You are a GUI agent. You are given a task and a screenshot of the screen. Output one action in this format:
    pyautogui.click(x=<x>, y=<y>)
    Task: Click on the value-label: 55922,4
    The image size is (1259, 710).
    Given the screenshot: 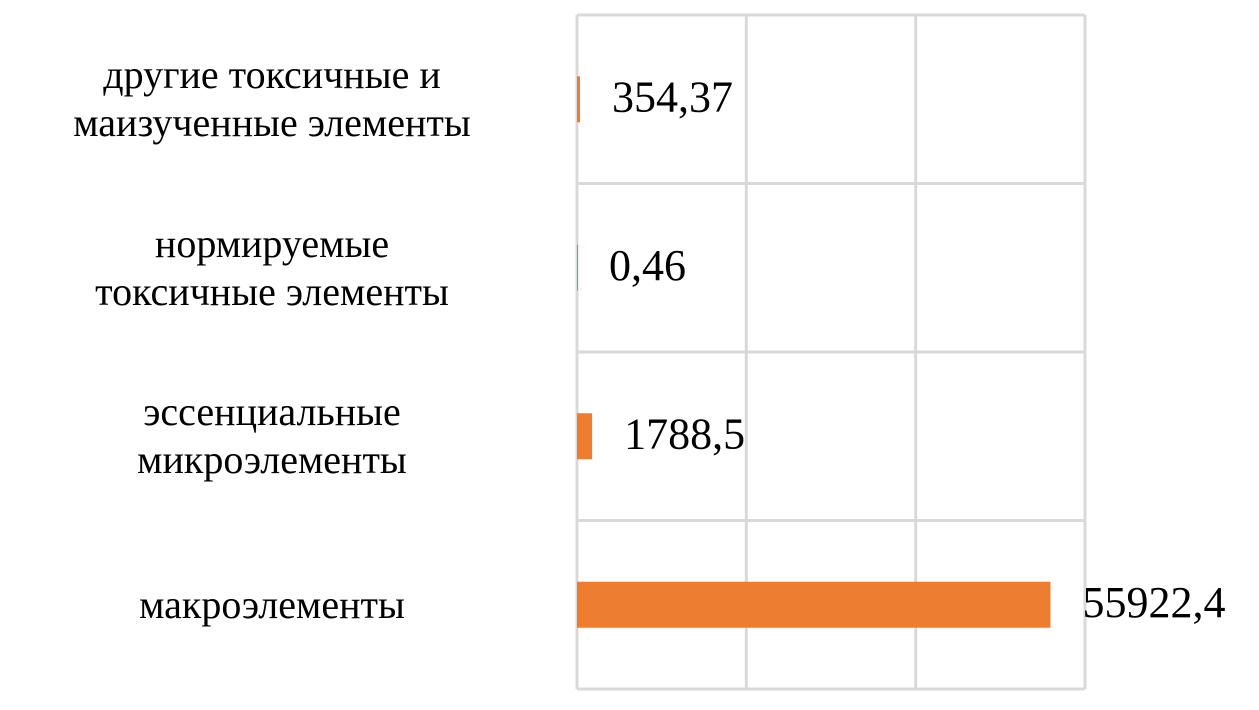 What is the action you would take?
    pyautogui.click(x=1153, y=602)
    